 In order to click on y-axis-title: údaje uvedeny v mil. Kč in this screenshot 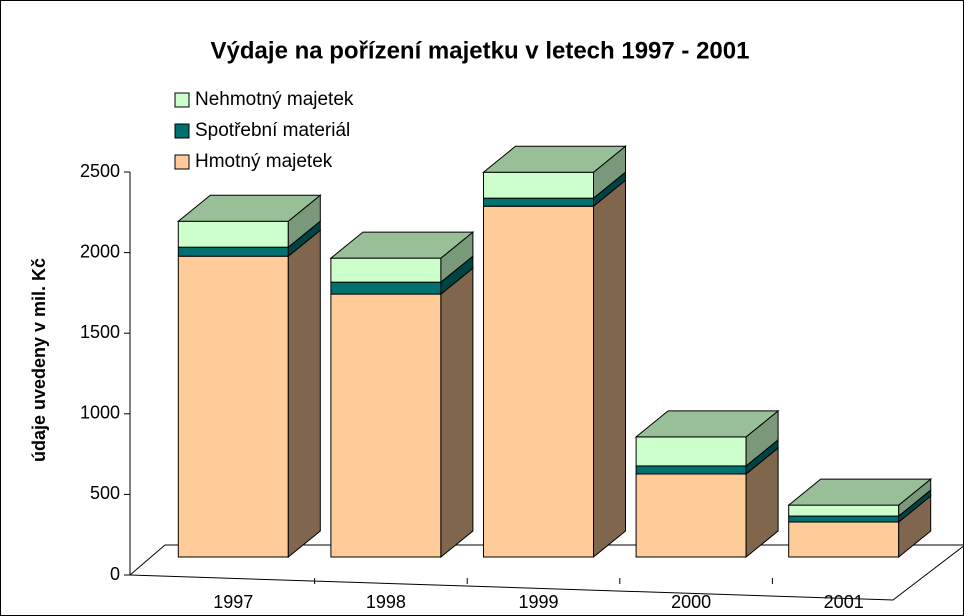, I will do `click(39, 360)`.